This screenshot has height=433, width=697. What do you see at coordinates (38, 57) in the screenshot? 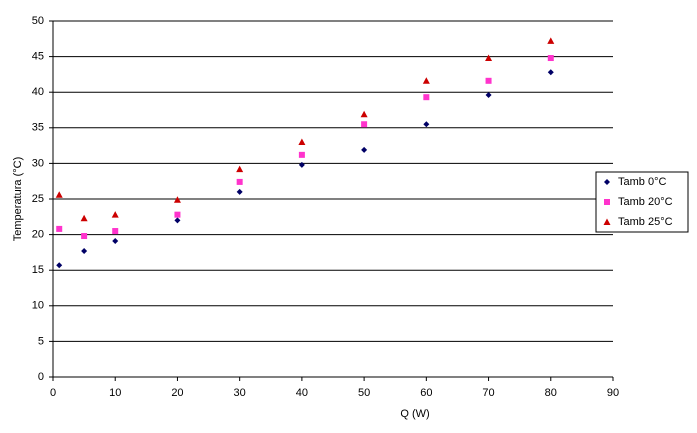
I see `y-tick-label: 45` at bounding box center [38, 57].